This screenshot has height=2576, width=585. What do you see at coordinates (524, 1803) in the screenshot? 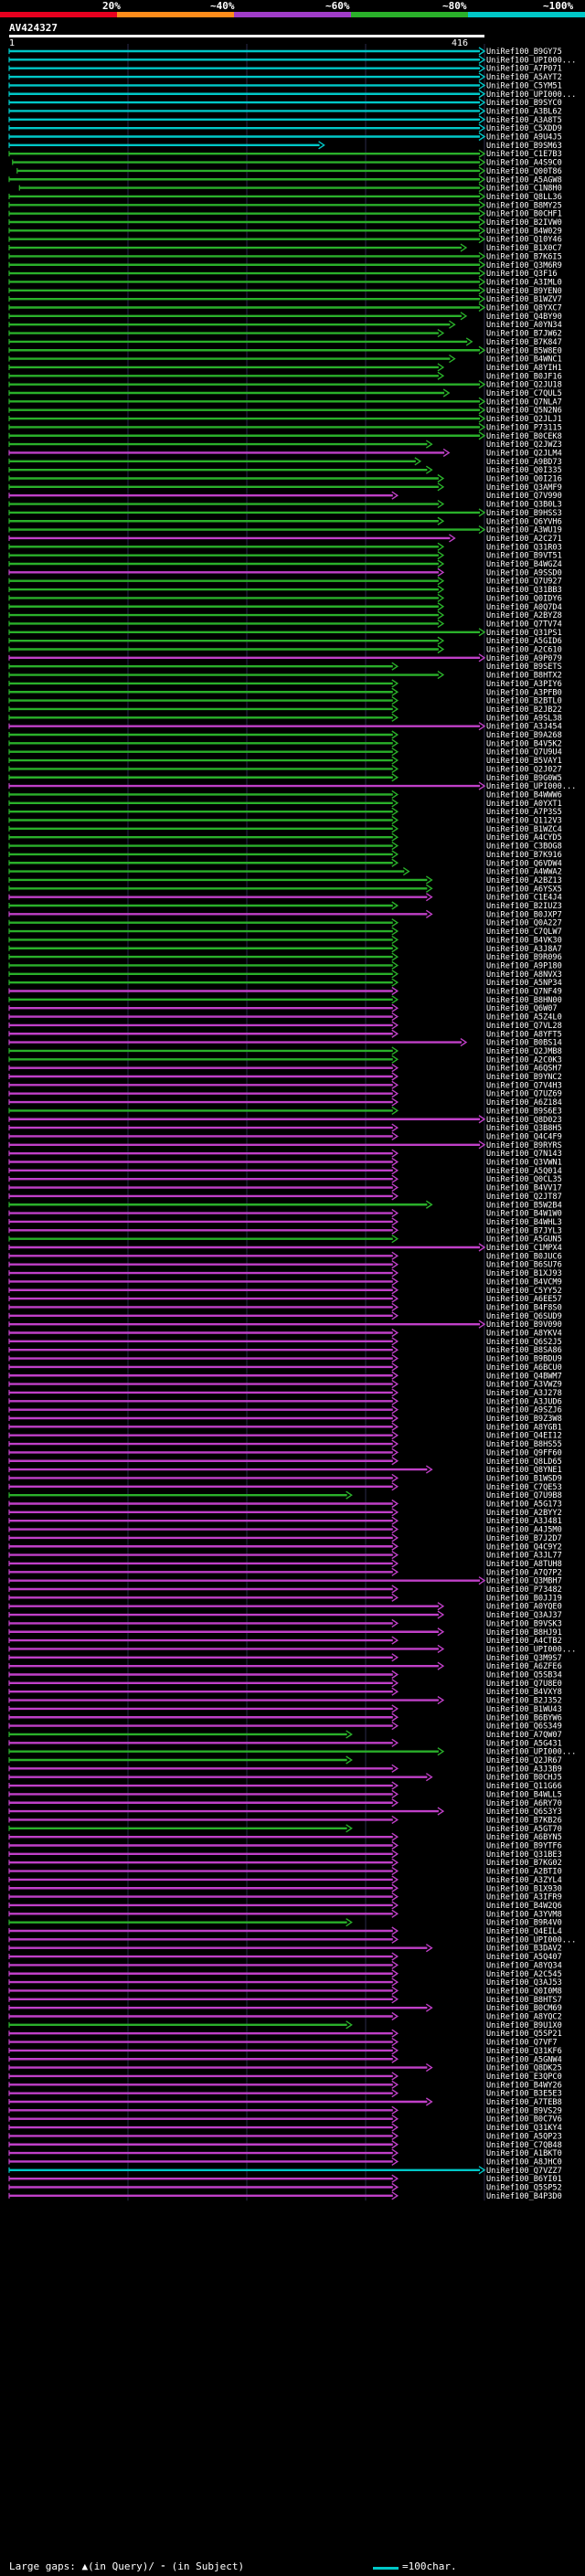
I see `hit-label: UniRef100_A6RY70` at bounding box center [524, 1803].